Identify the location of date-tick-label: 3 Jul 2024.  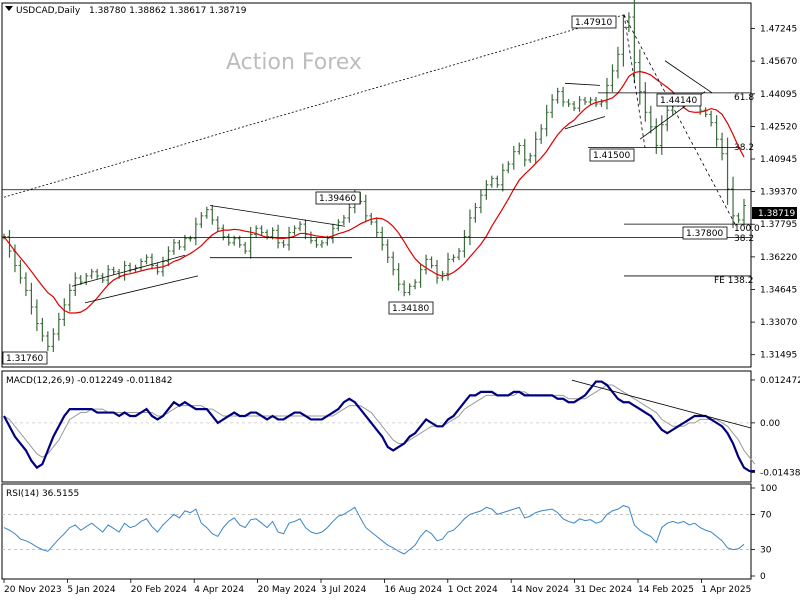
(343, 590).